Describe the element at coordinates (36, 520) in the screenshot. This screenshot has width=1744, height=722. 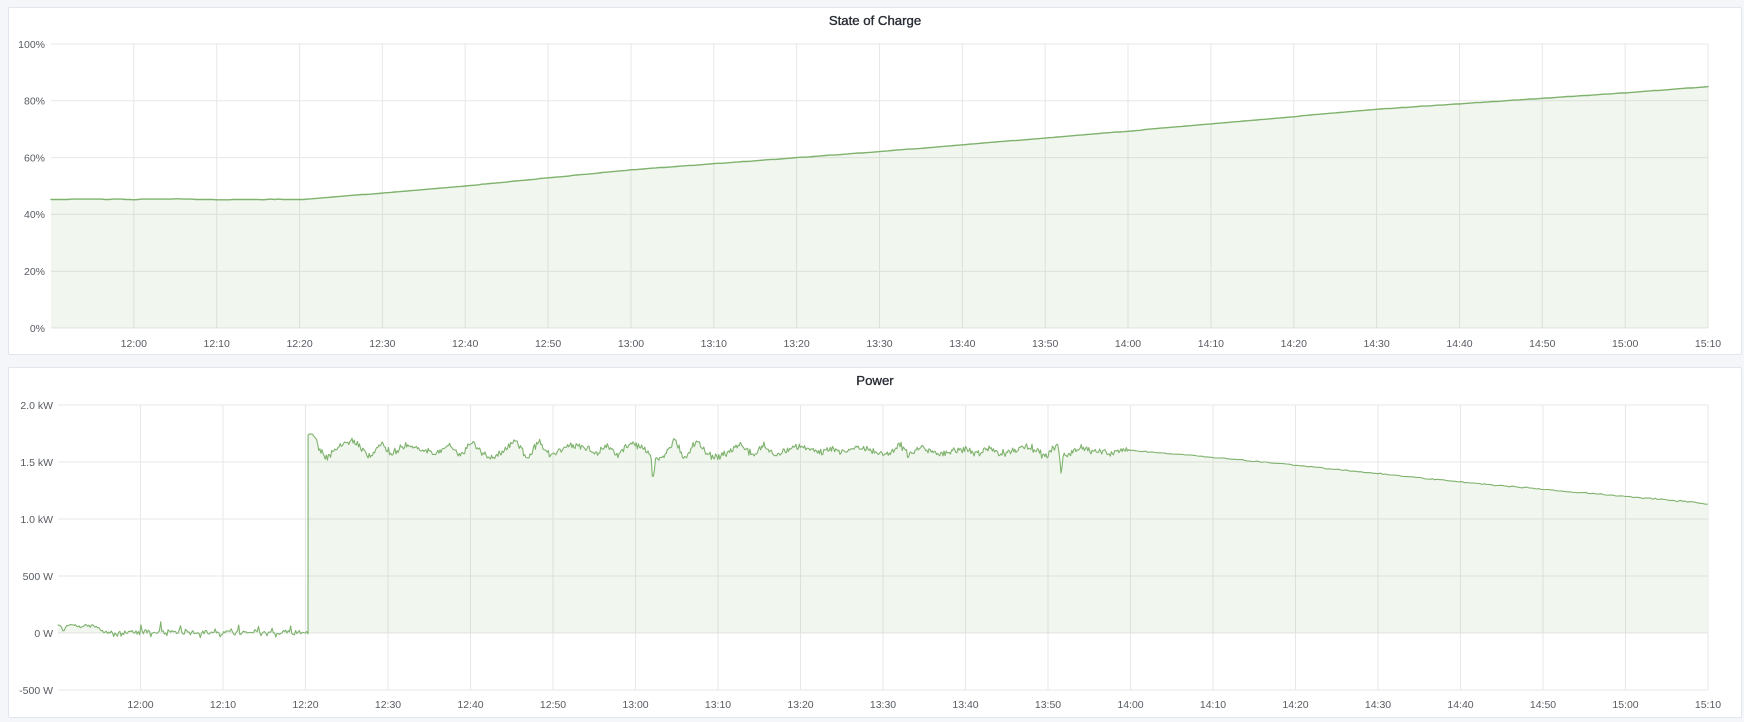
I see `svg-text: 1.0 kW` at that location.